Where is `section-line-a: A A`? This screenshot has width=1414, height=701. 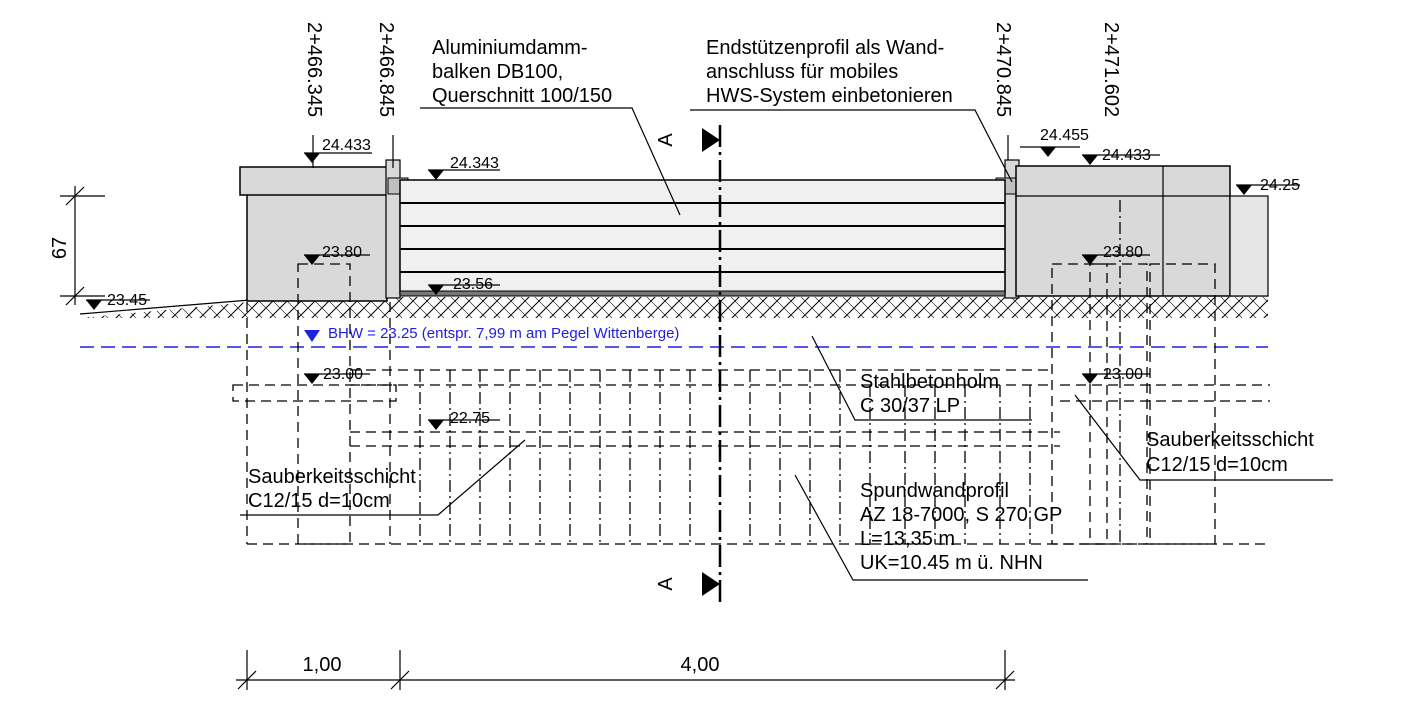
section-line-a: A A is located at coordinates (688, 365).